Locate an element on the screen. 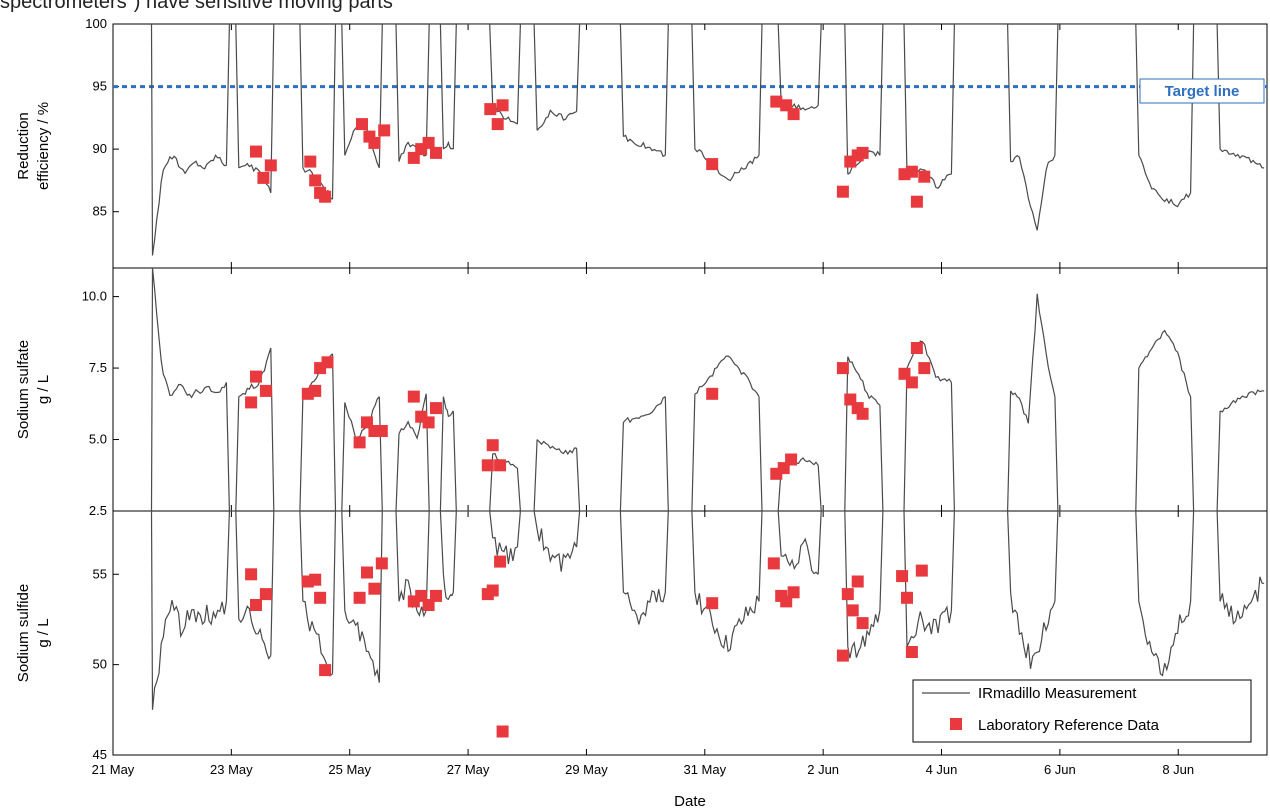 The width and height of the screenshot is (1270, 812). y-axis-title-line: Sodium sulfate is located at coordinates (23, 389).